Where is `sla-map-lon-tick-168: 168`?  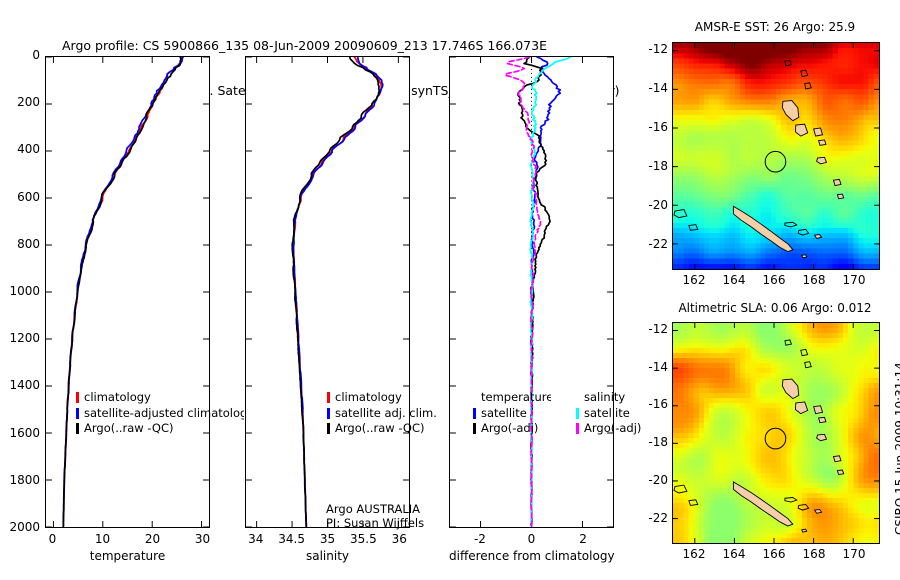 sla-map-lon-tick-168: 168 is located at coordinates (814, 554).